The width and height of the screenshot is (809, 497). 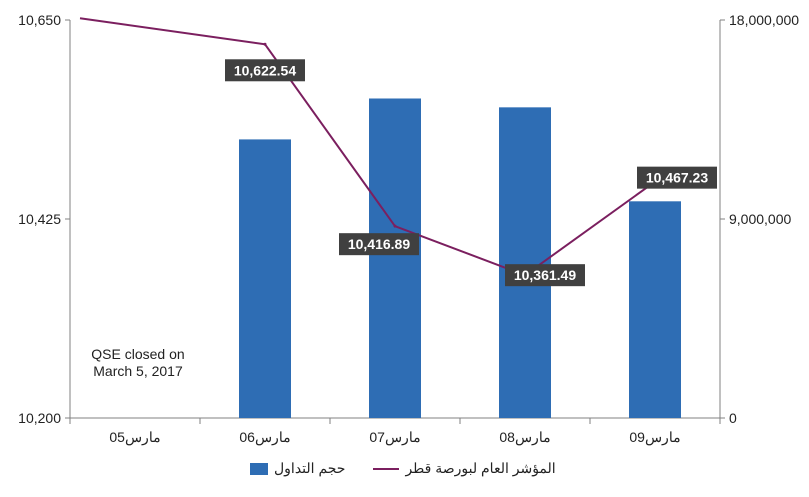 What do you see at coordinates (654, 437) in the screenshot?
I see `x-tick-label: مارس09` at bounding box center [654, 437].